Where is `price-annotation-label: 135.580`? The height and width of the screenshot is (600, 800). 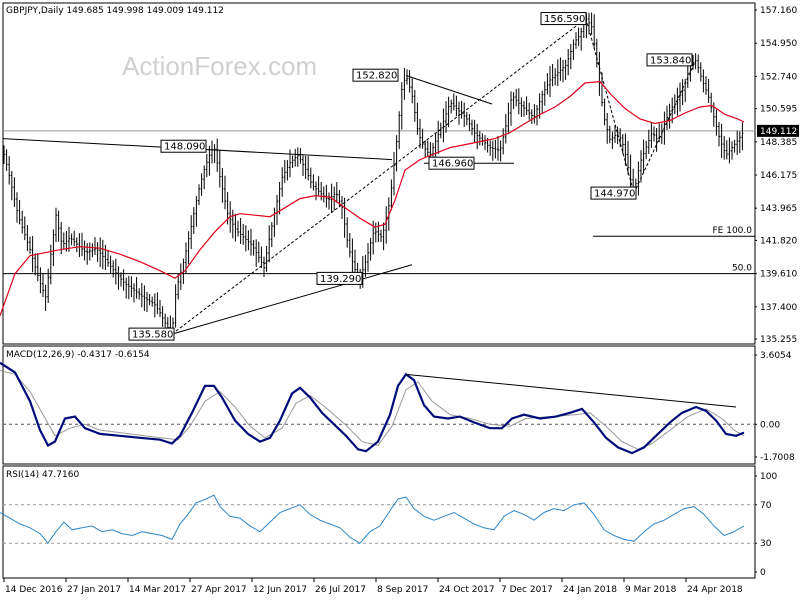 price-annotation-label: 135.580 is located at coordinates (152, 335).